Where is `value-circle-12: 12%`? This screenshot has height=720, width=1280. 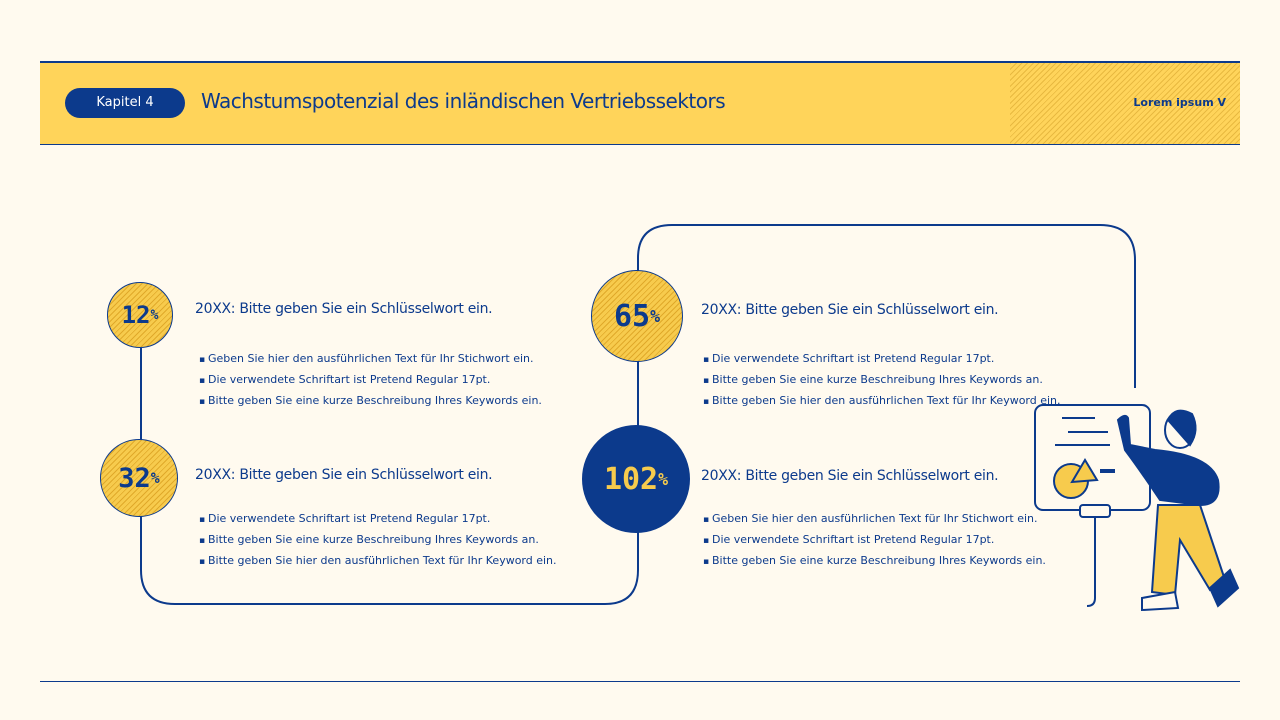 value-circle-12: 12% is located at coordinates (140, 315).